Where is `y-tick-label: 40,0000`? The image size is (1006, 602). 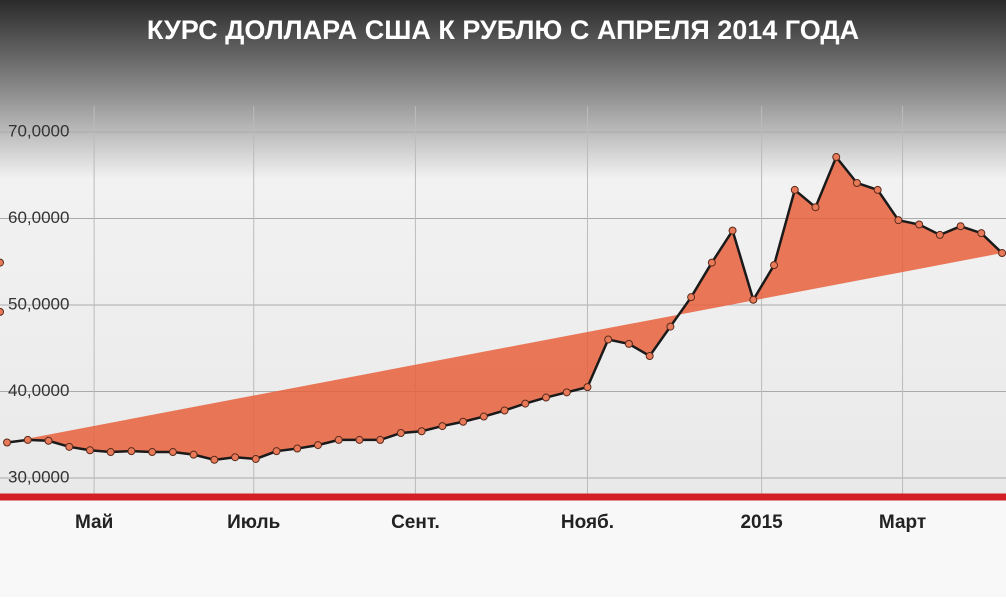
y-tick-label: 40,0000 is located at coordinates (38, 390).